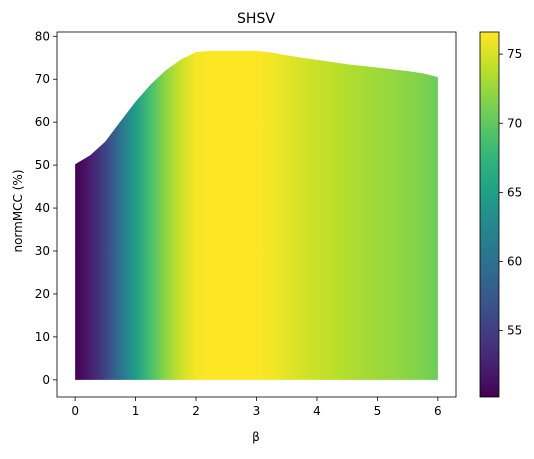 This screenshot has width=534, height=459. Describe the element at coordinates (42, 165) in the screenshot. I see `y-tick-label: 50` at that location.